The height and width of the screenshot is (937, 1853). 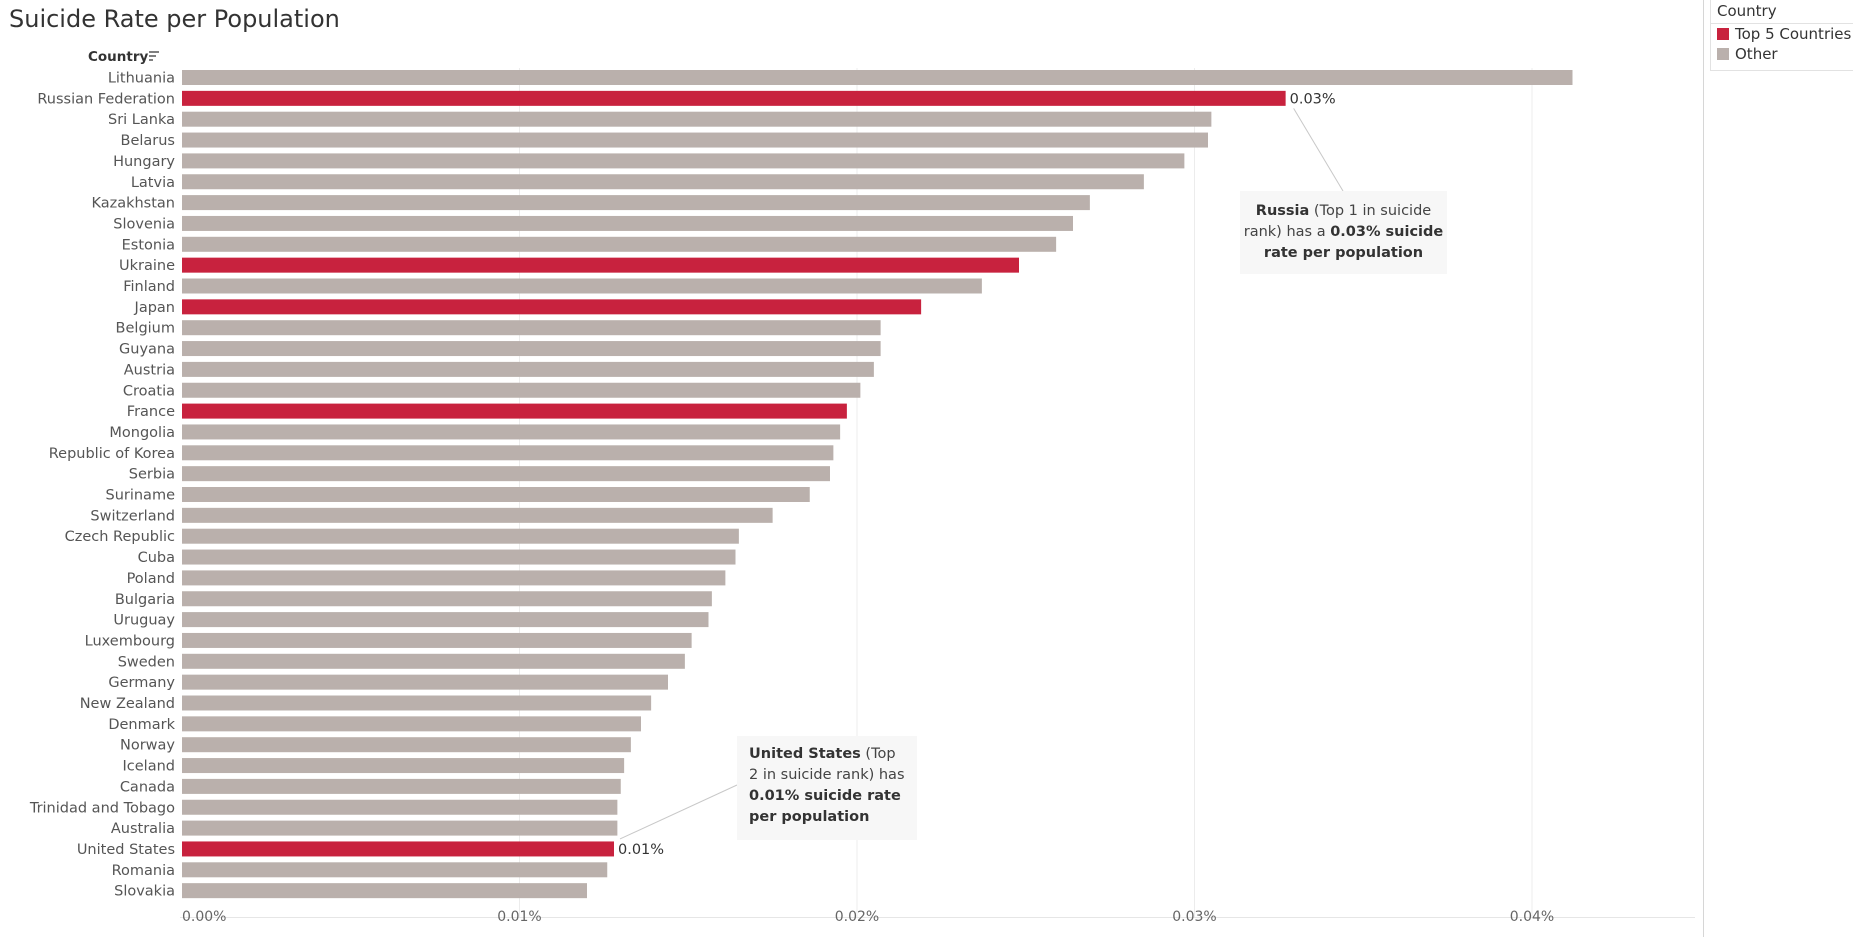 What do you see at coordinates (149, 767) in the screenshot?
I see `category-label-iceland: Iceland` at bounding box center [149, 767].